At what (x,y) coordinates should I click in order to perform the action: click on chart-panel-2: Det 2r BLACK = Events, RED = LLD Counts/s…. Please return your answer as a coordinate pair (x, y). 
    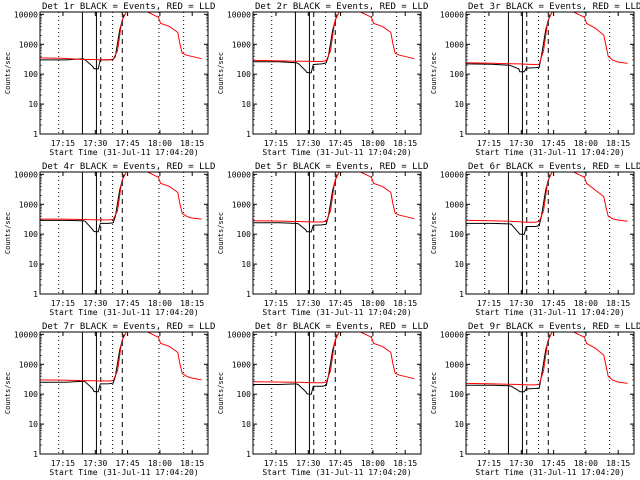
    Looking at the image, I should click on (322, 79).